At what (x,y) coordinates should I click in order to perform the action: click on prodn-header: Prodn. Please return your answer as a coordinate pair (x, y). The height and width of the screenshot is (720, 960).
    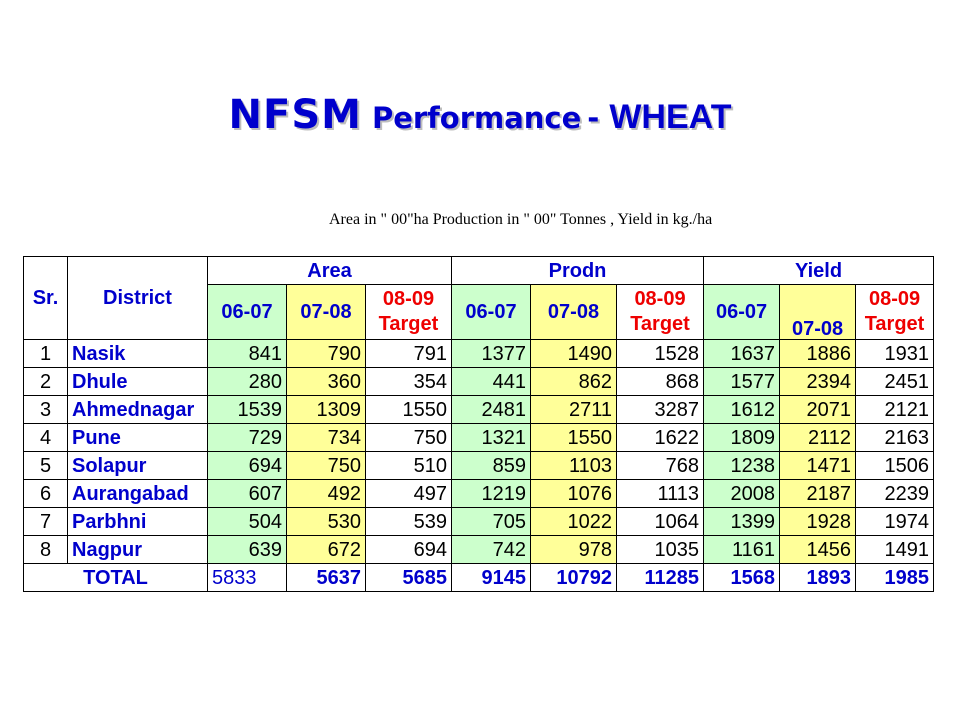
    Looking at the image, I should click on (577, 270).